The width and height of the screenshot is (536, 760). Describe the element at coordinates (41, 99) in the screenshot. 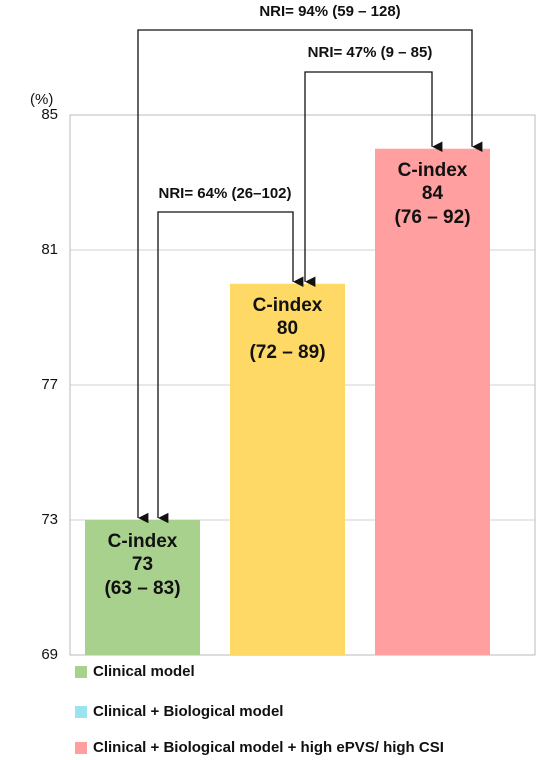

I see `y-unit: (%)` at that location.